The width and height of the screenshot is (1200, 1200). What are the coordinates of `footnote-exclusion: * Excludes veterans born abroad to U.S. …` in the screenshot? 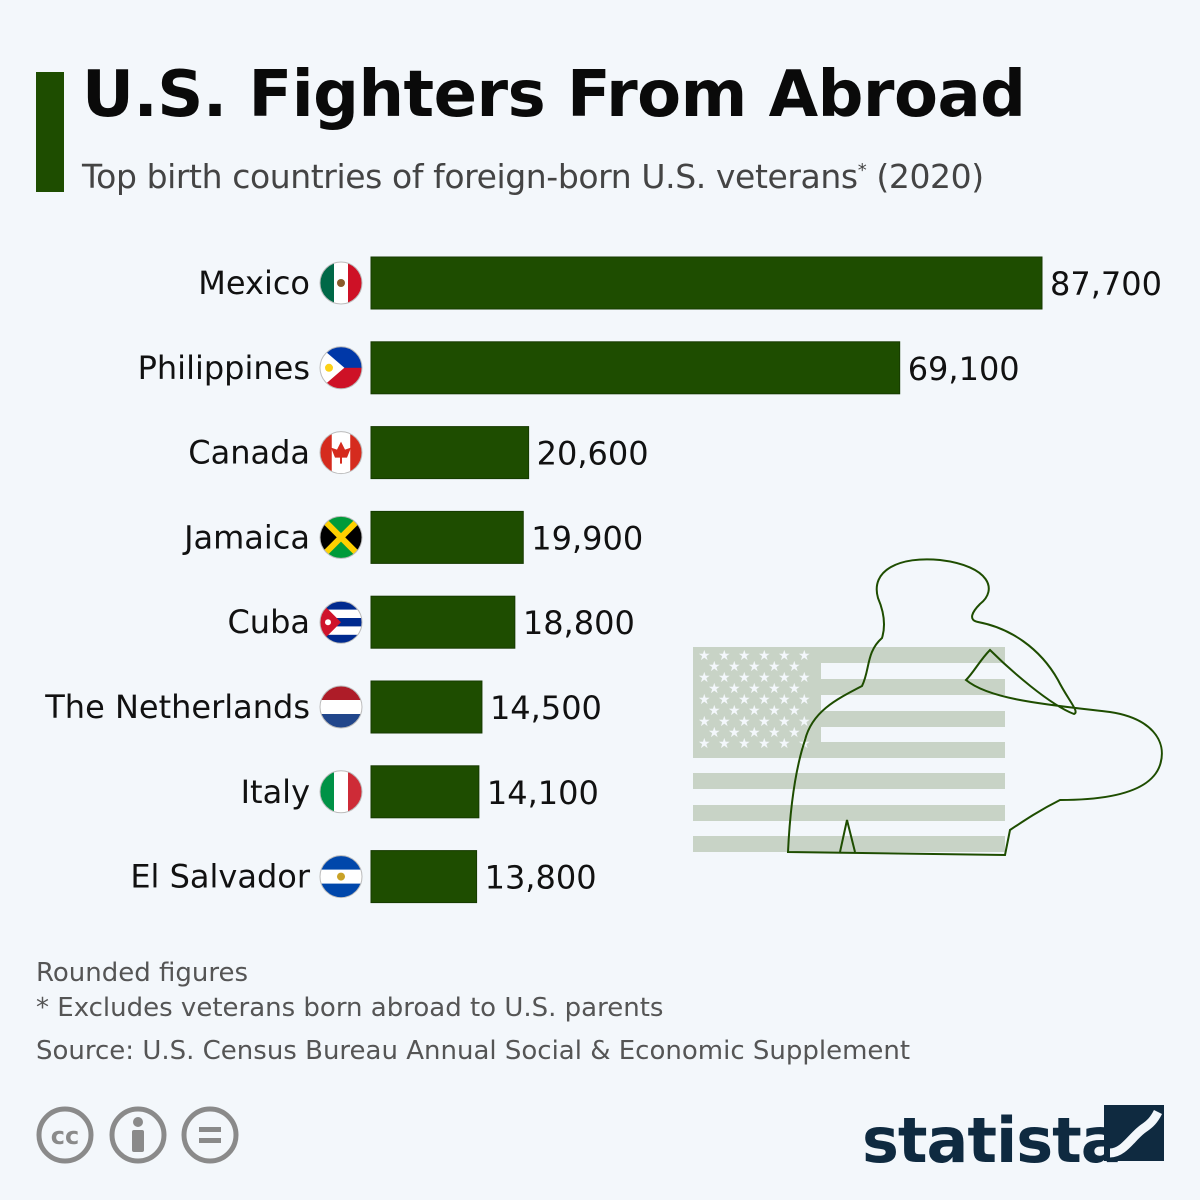 It's located at (350, 1008).